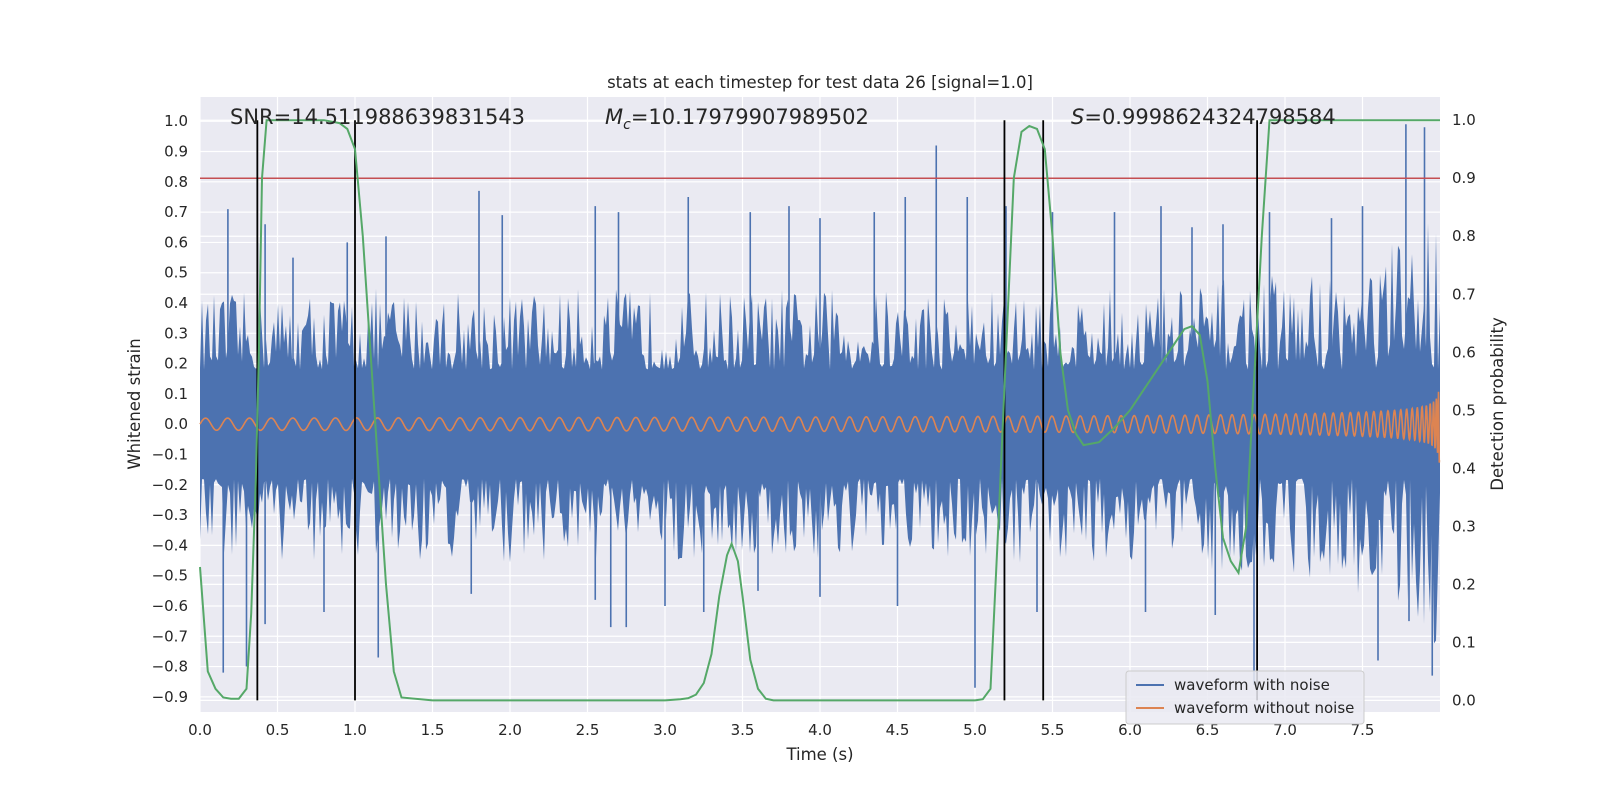  I want to click on s-symbol: S, so click(1077, 117).